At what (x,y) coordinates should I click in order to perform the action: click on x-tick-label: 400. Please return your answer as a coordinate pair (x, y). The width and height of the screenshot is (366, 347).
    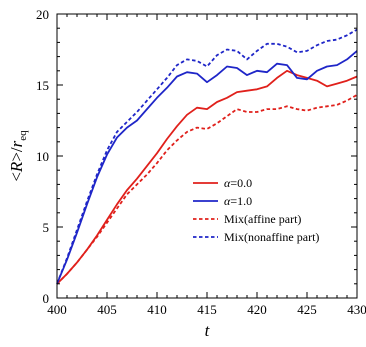
    Looking at the image, I should click on (57, 309).